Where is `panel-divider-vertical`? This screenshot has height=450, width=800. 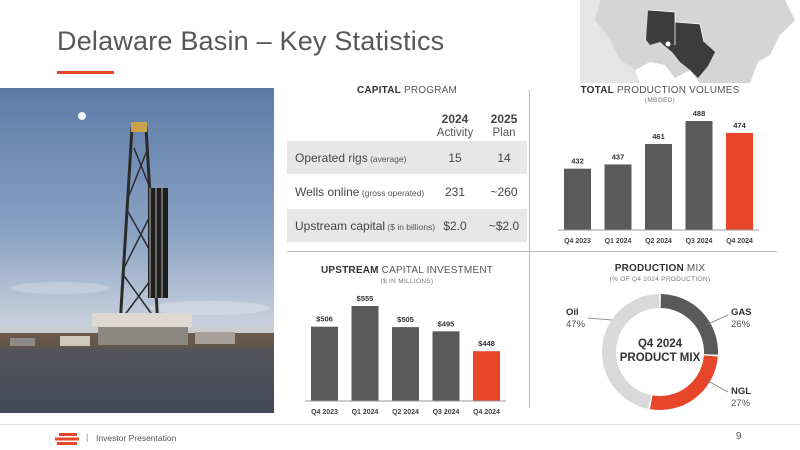 panel-divider-vertical is located at coordinates (529, 249).